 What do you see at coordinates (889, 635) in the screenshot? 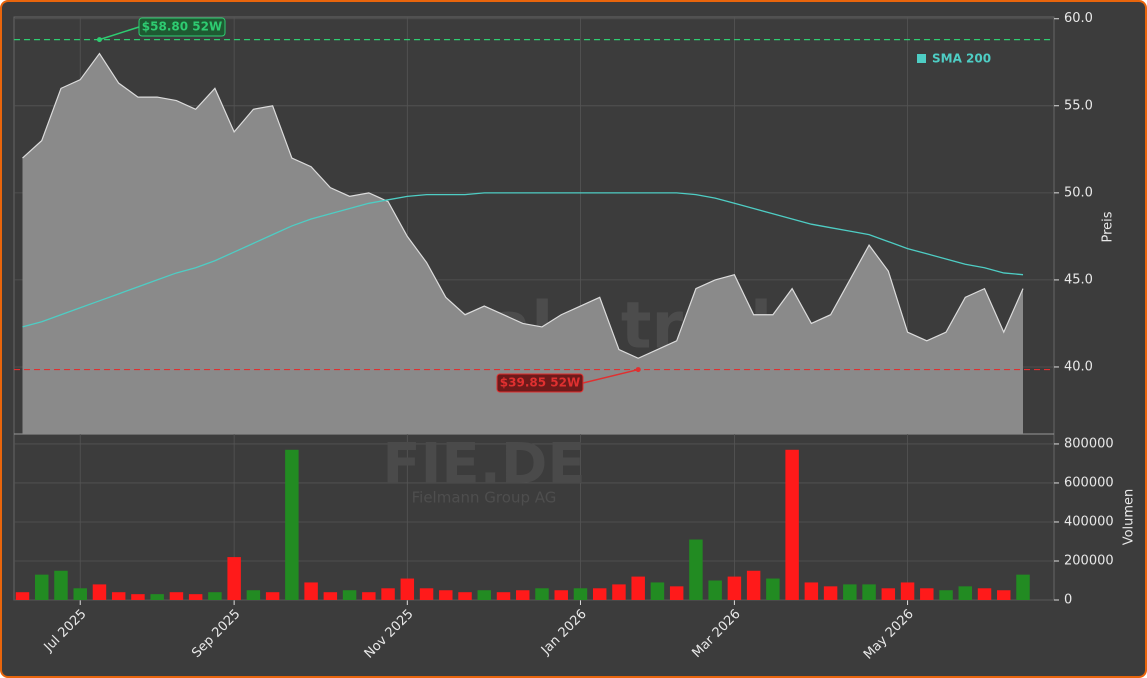
I see `x-tick-label: May 2026` at bounding box center [889, 635].